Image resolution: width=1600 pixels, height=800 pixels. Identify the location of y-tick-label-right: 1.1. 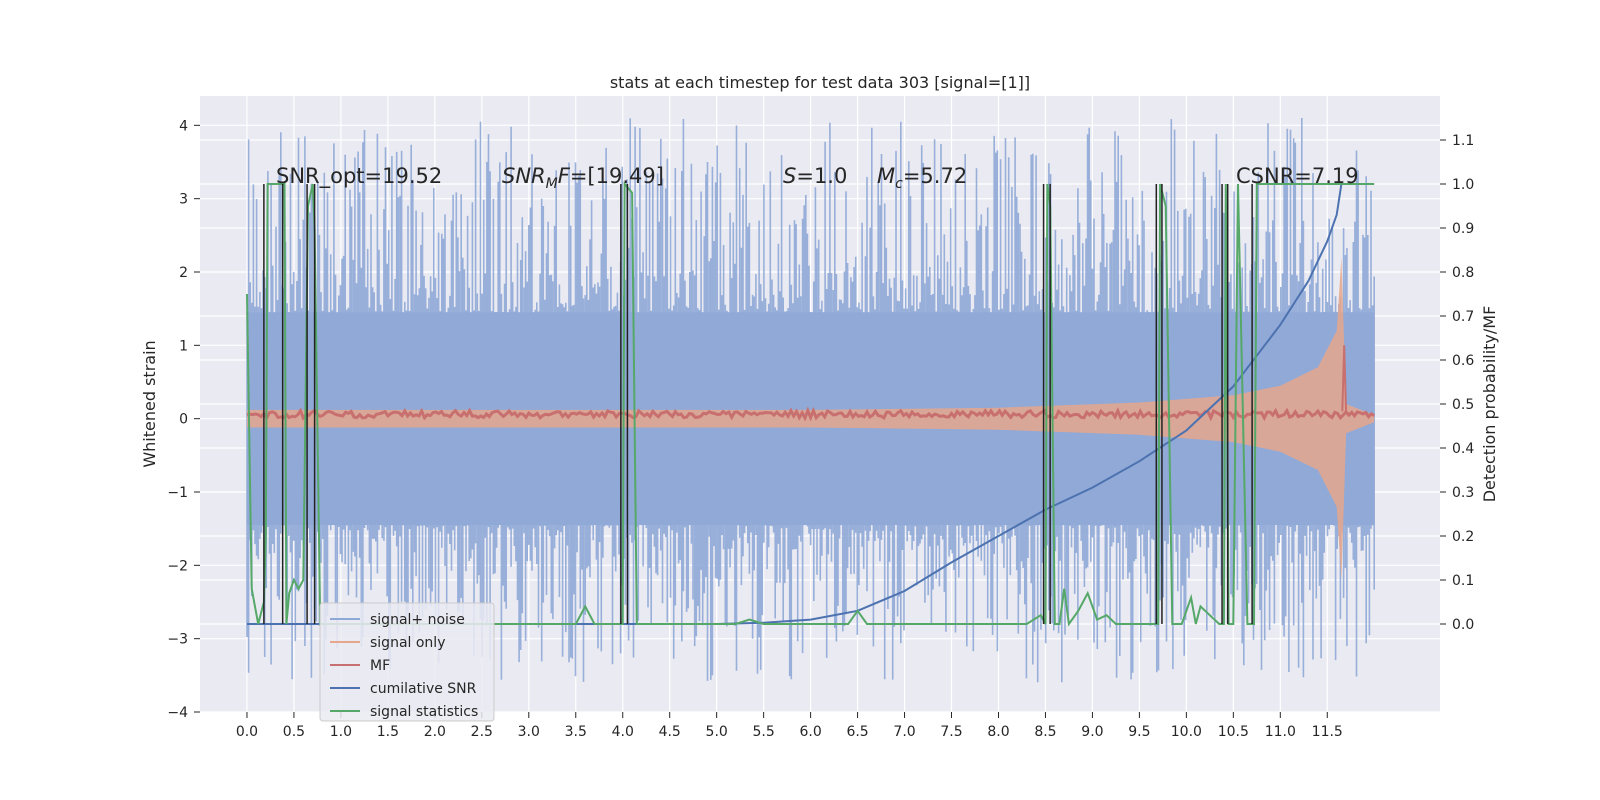
(1463, 141).